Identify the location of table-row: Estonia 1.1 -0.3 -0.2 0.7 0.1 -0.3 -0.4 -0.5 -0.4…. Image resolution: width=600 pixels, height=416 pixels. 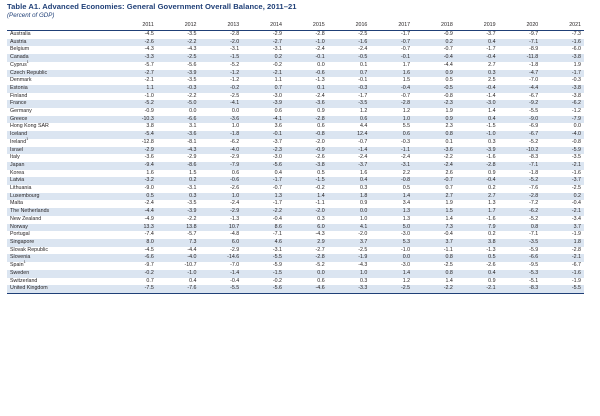
(295, 88).